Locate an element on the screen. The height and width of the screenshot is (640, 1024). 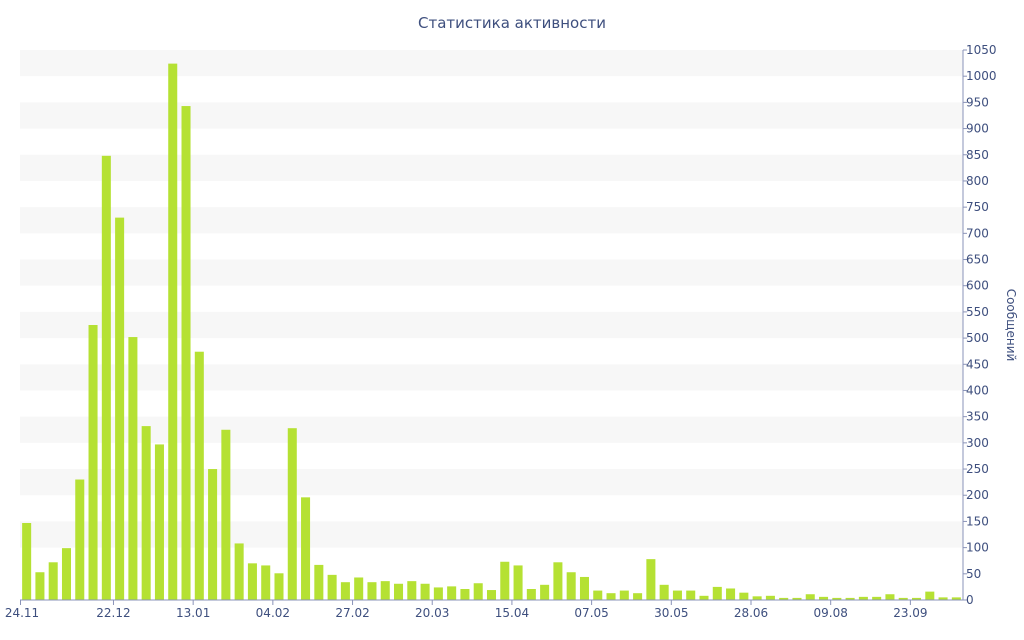
y-axis-label: Сообщений is located at coordinates (1011, 325).